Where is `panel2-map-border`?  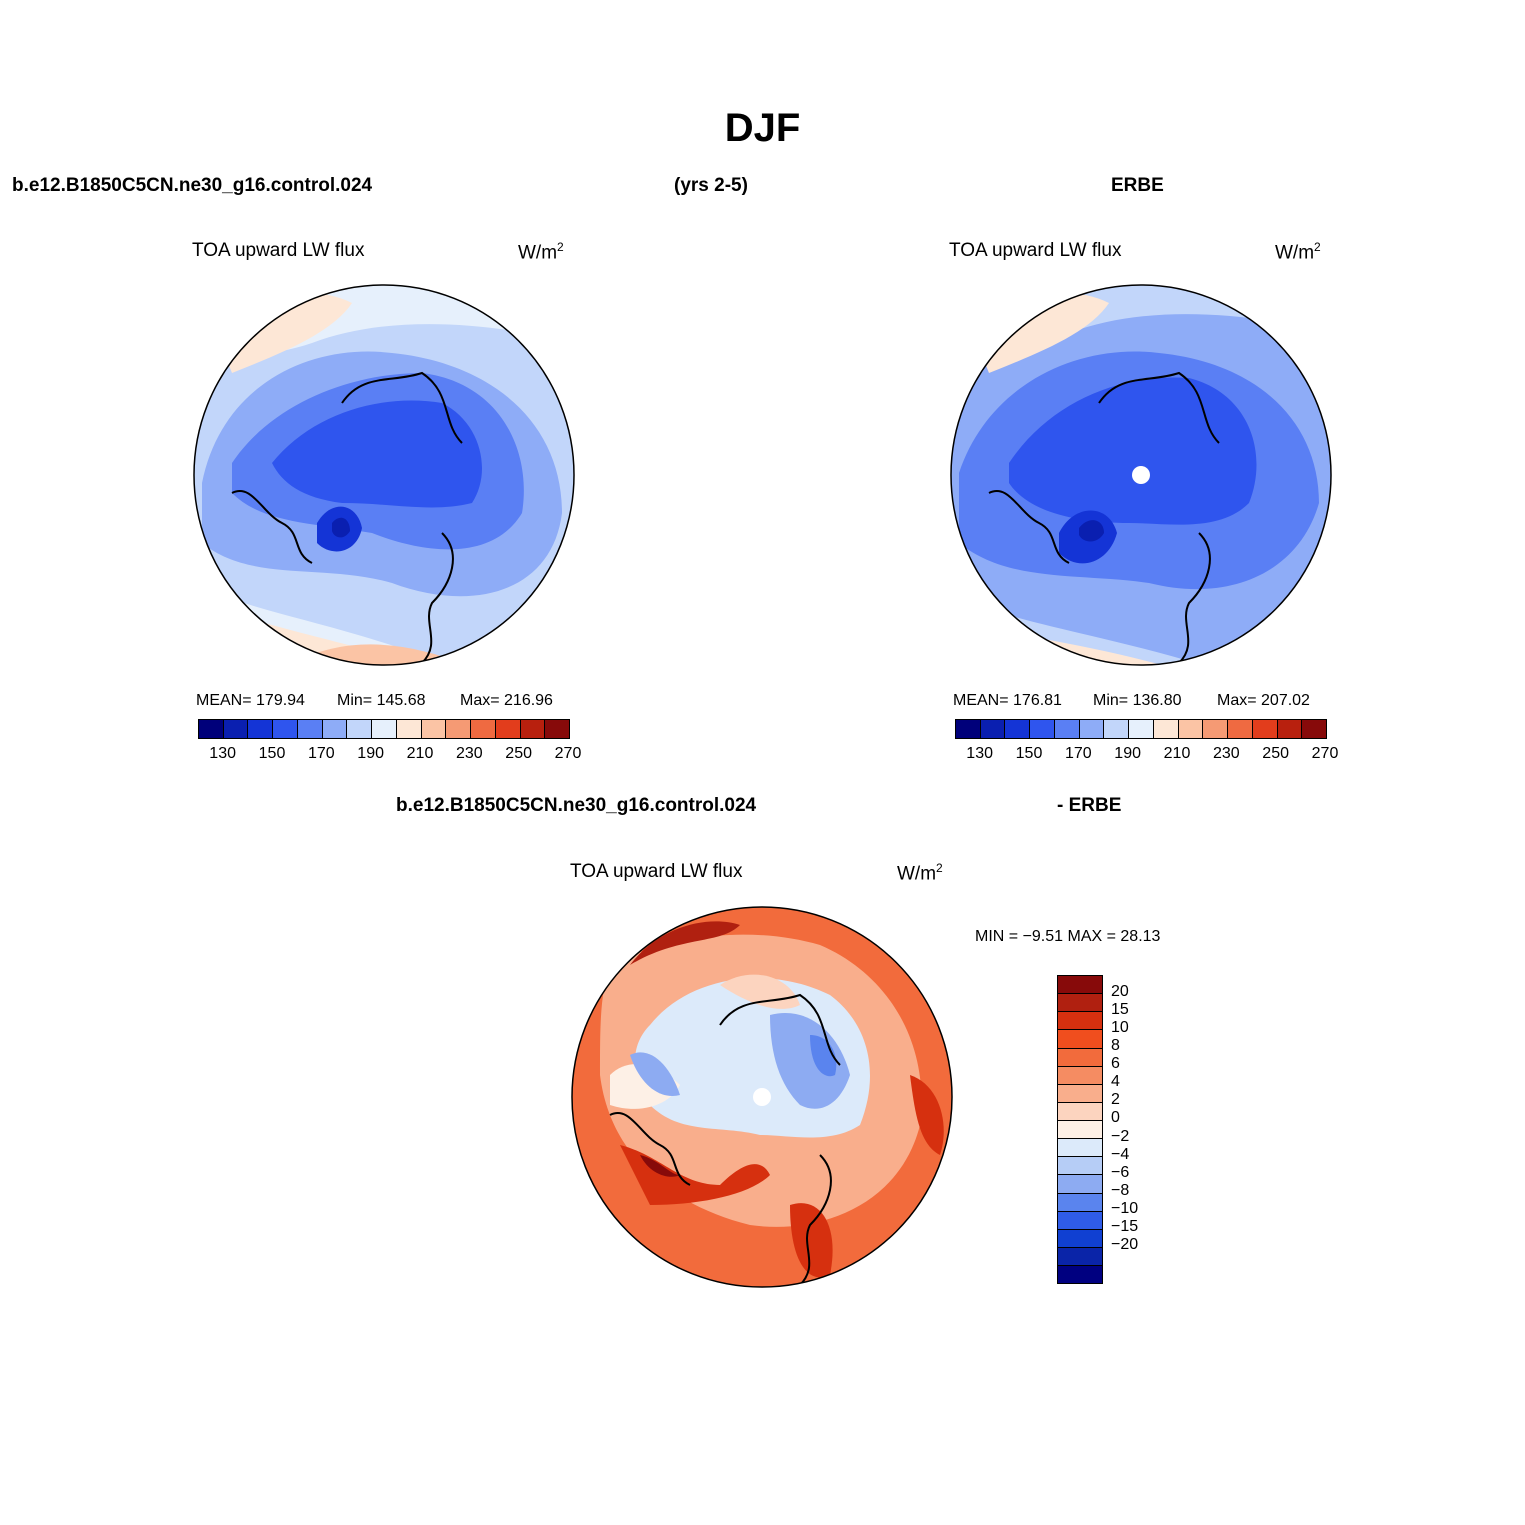 panel2-map-border is located at coordinates (1141, 475).